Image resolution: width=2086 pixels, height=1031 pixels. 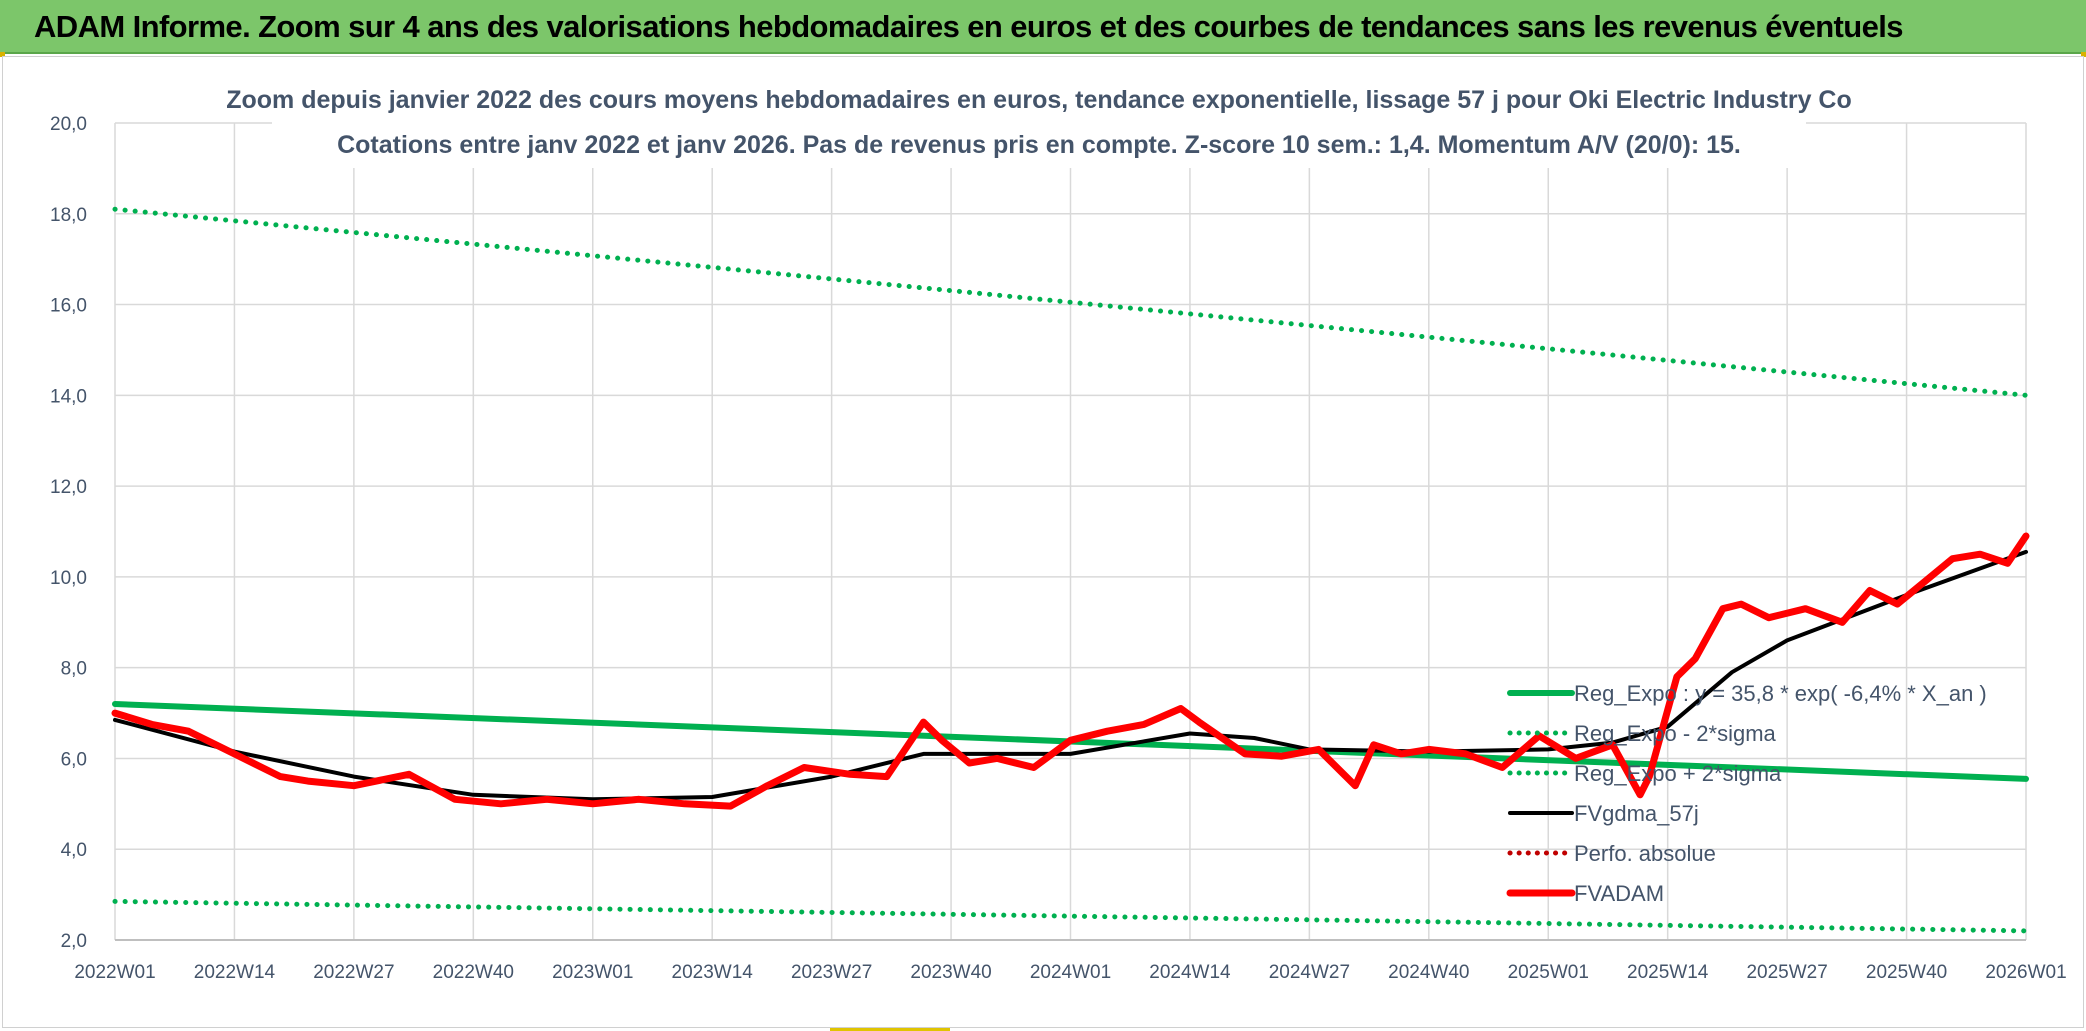 What do you see at coordinates (1070, 972) in the screenshot?
I see `x-tick-label: 2024W01` at bounding box center [1070, 972].